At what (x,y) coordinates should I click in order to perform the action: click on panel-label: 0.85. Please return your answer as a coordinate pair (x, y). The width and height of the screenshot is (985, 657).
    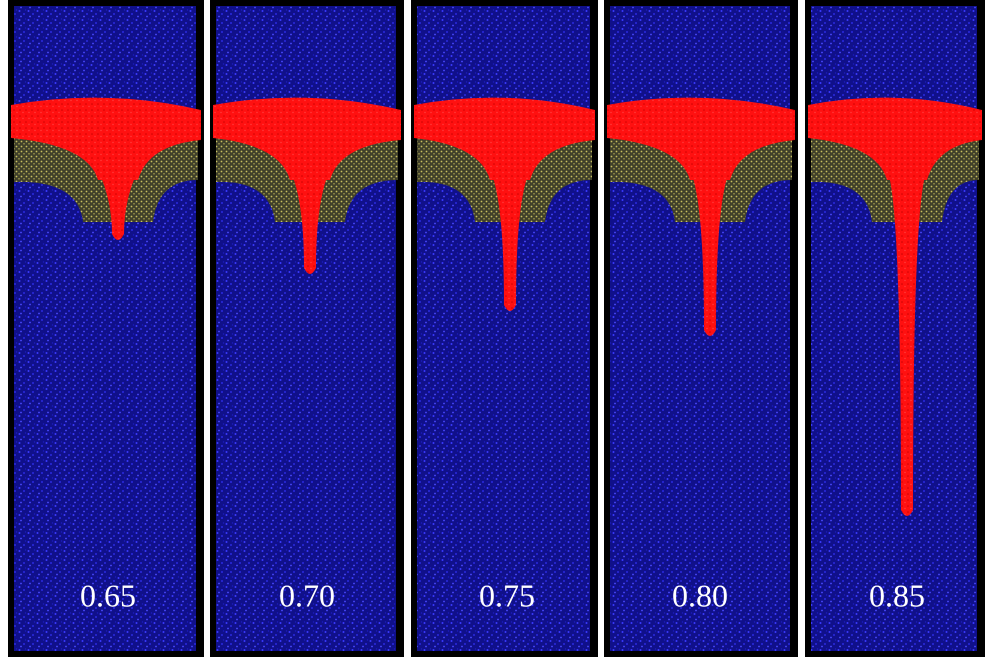
    Looking at the image, I should click on (897, 595).